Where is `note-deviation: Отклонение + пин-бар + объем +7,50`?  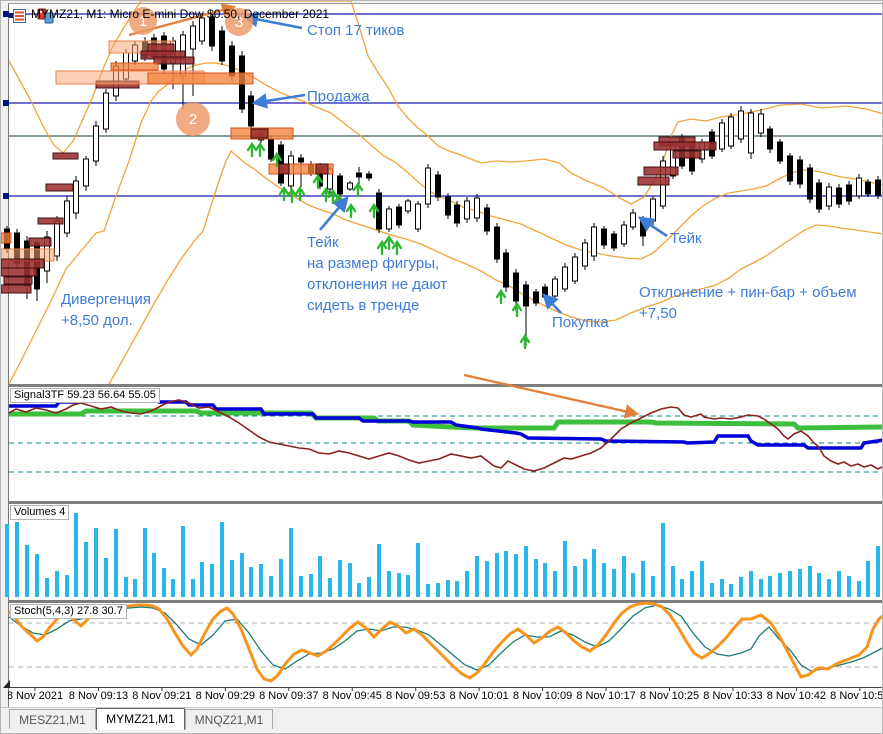 note-deviation: Отклонение + пин-бар + объем +7,50 is located at coordinates (748, 303).